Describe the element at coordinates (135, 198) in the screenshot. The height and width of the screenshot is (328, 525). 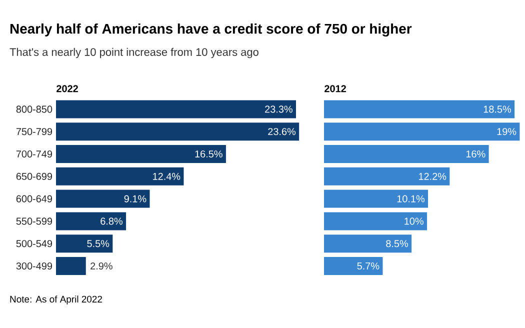
I see `data-label: 9.1%` at that location.